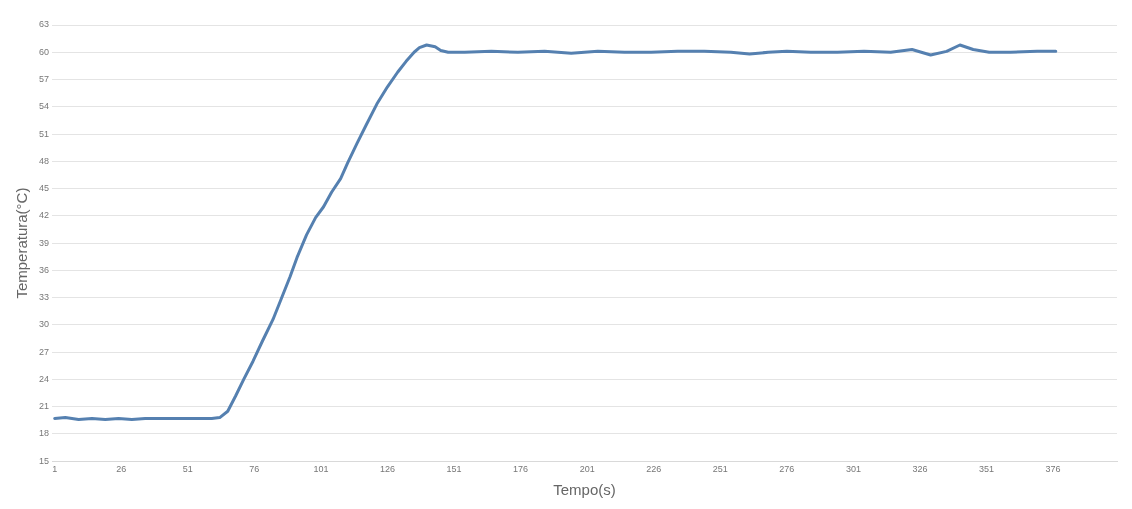 The width and height of the screenshot is (1132, 509). I want to click on y-tick-label: 27, so click(44, 351).